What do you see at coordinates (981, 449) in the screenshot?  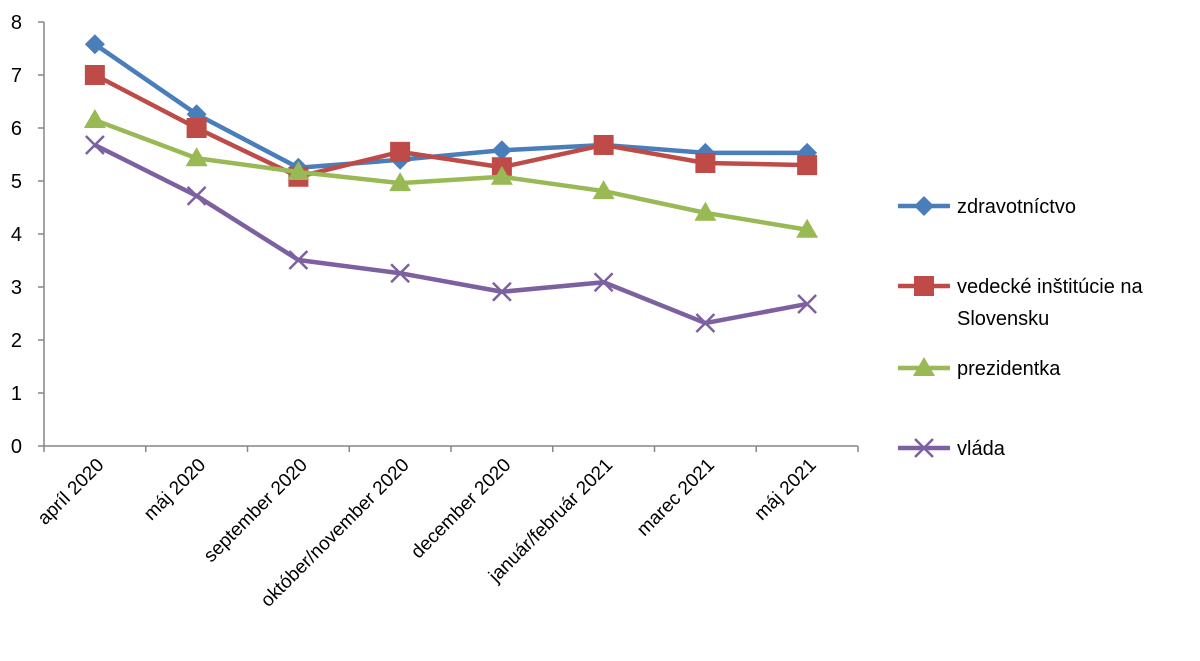 I see `legend-label: vláda` at bounding box center [981, 449].